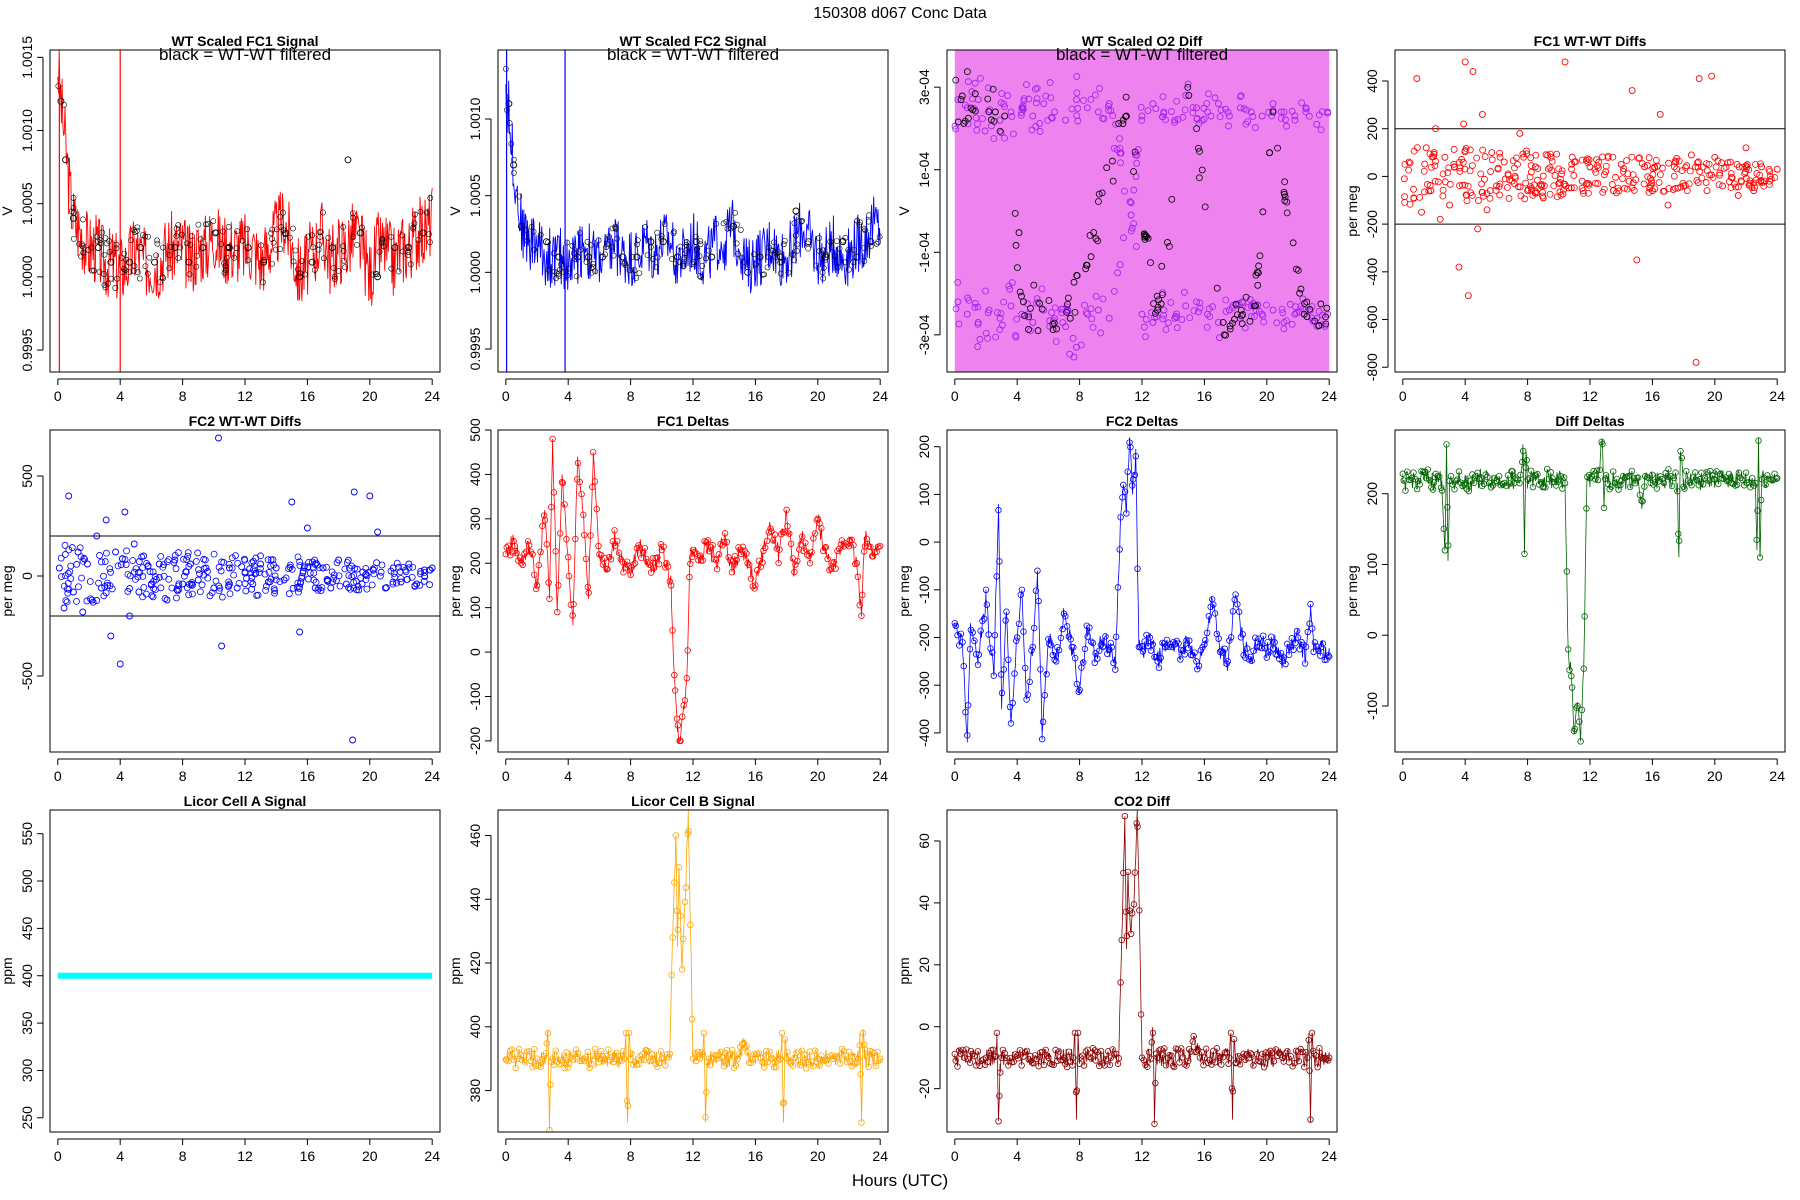  Describe the element at coordinates (27, 1071) in the screenshot. I see `y-tick-label: 300` at that location.